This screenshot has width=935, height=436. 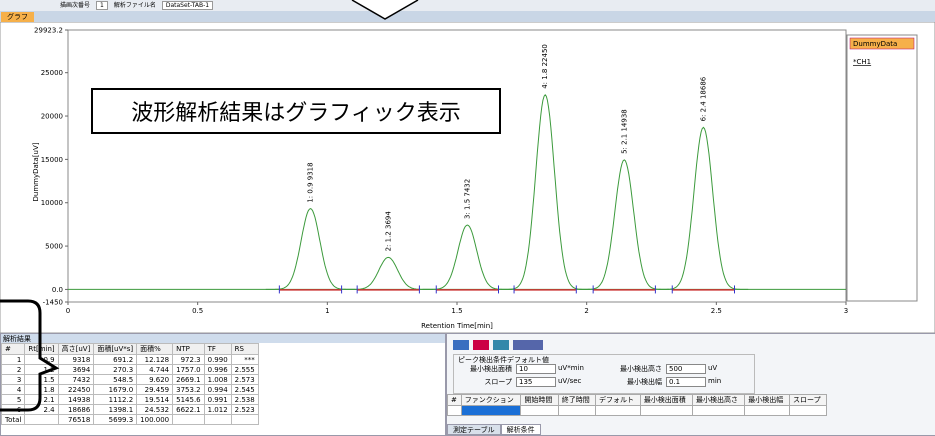 I want to click on tab: グラフ, so click(x=17, y=17).